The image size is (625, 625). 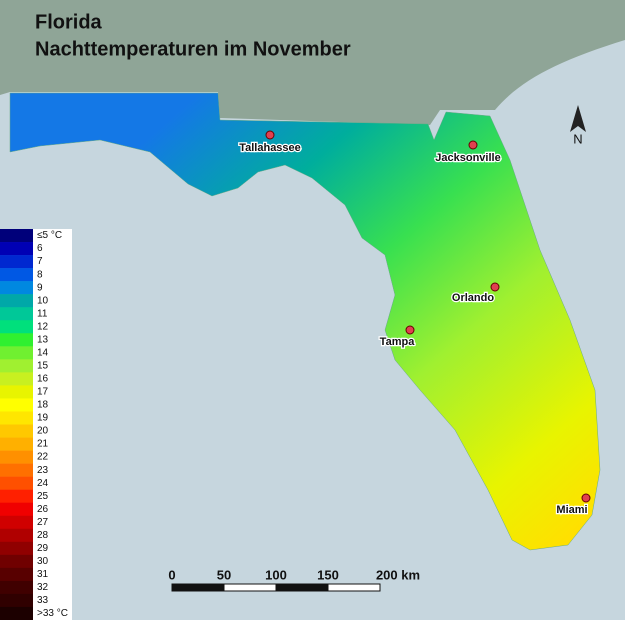 I want to click on legend-label: 9, so click(x=40, y=287).